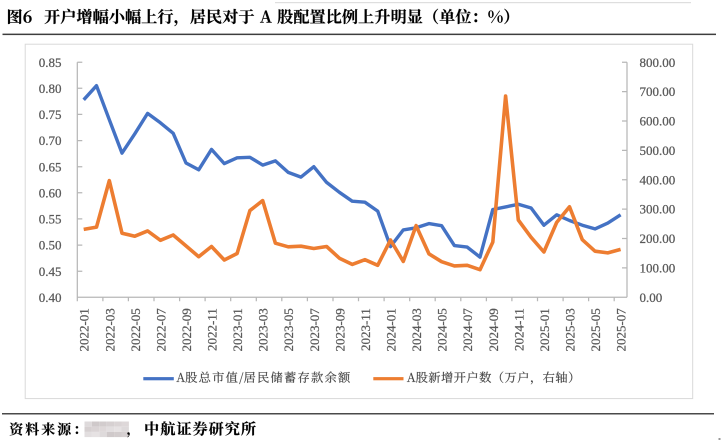 The height and width of the screenshot is (447, 725). What do you see at coordinates (50, 62) in the screenshot?
I see `svg-text: 0.85` at bounding box center [50, 62].